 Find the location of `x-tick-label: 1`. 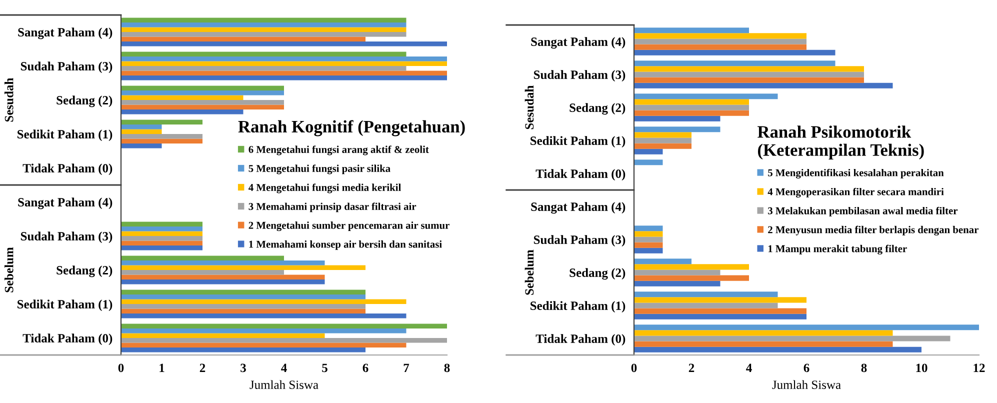

x-tick-label: 1 is located at coordinates (162, 368).